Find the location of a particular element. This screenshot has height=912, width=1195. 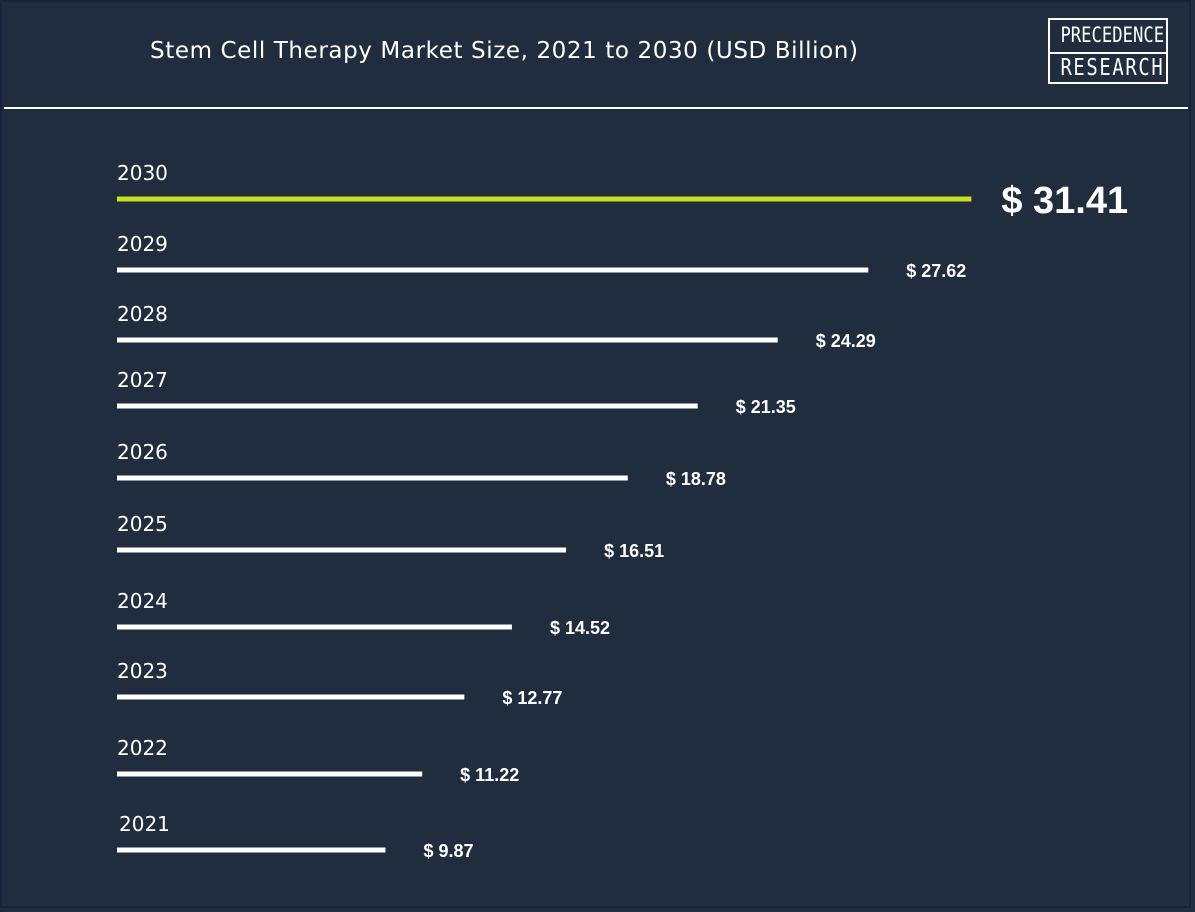

bar-2025 is located at coordinates (342, 550).